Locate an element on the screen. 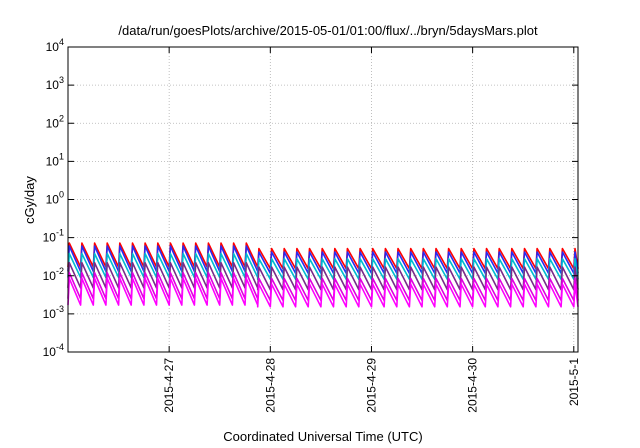 This screenshot has height=448, width=640. x-tick-label: 2015-5-1 is located at coordinates (574, 382).